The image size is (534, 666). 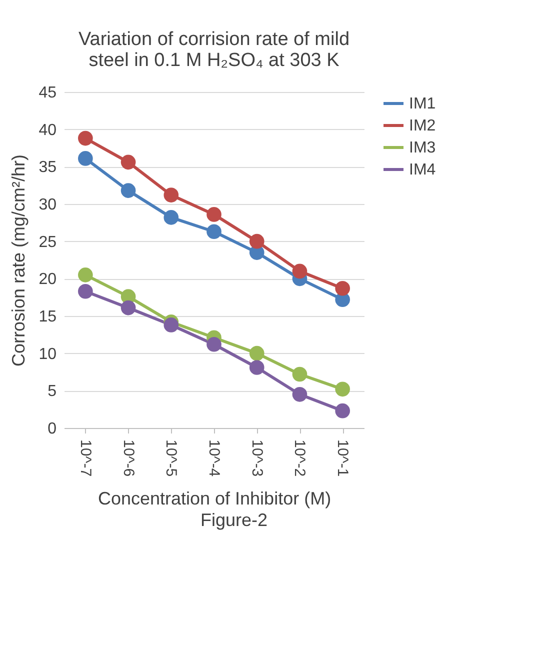 What do you see at coordinates (234, 520) in the screenshot?
I see `text: Figure-2` at bounding box center [234, 520].